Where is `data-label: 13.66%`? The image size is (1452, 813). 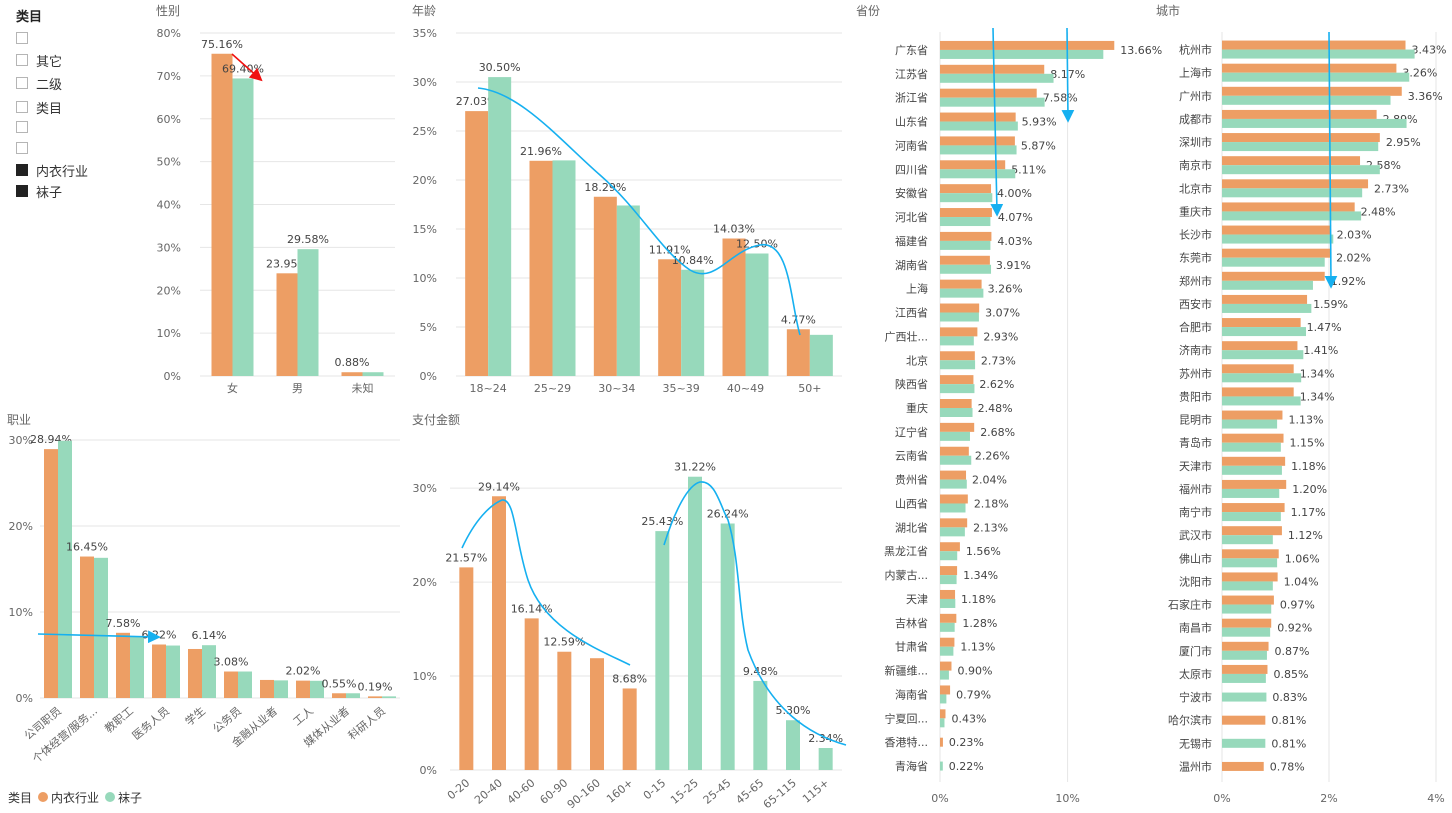 data-label: 13.66% is located at coordinates (1141, 50).